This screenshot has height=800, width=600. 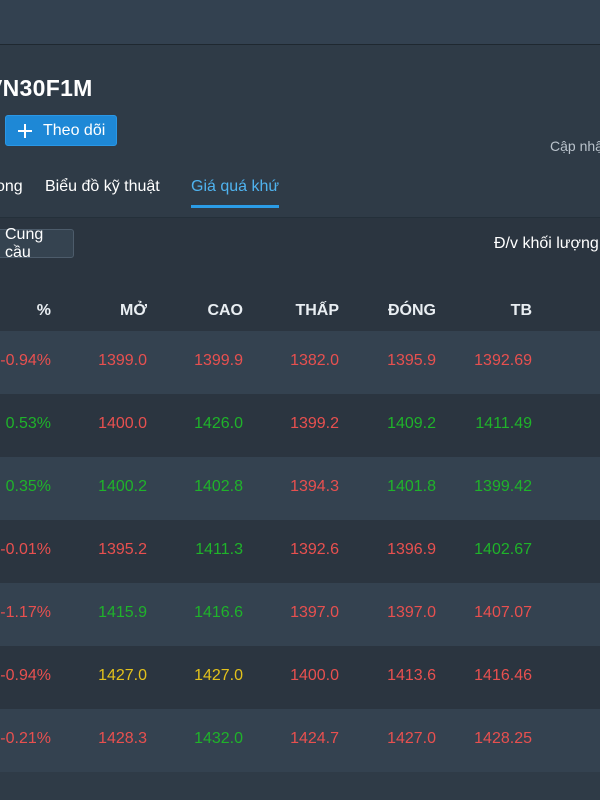 I want to click on cell-average: 1411.49, so click(x=503, y=423).